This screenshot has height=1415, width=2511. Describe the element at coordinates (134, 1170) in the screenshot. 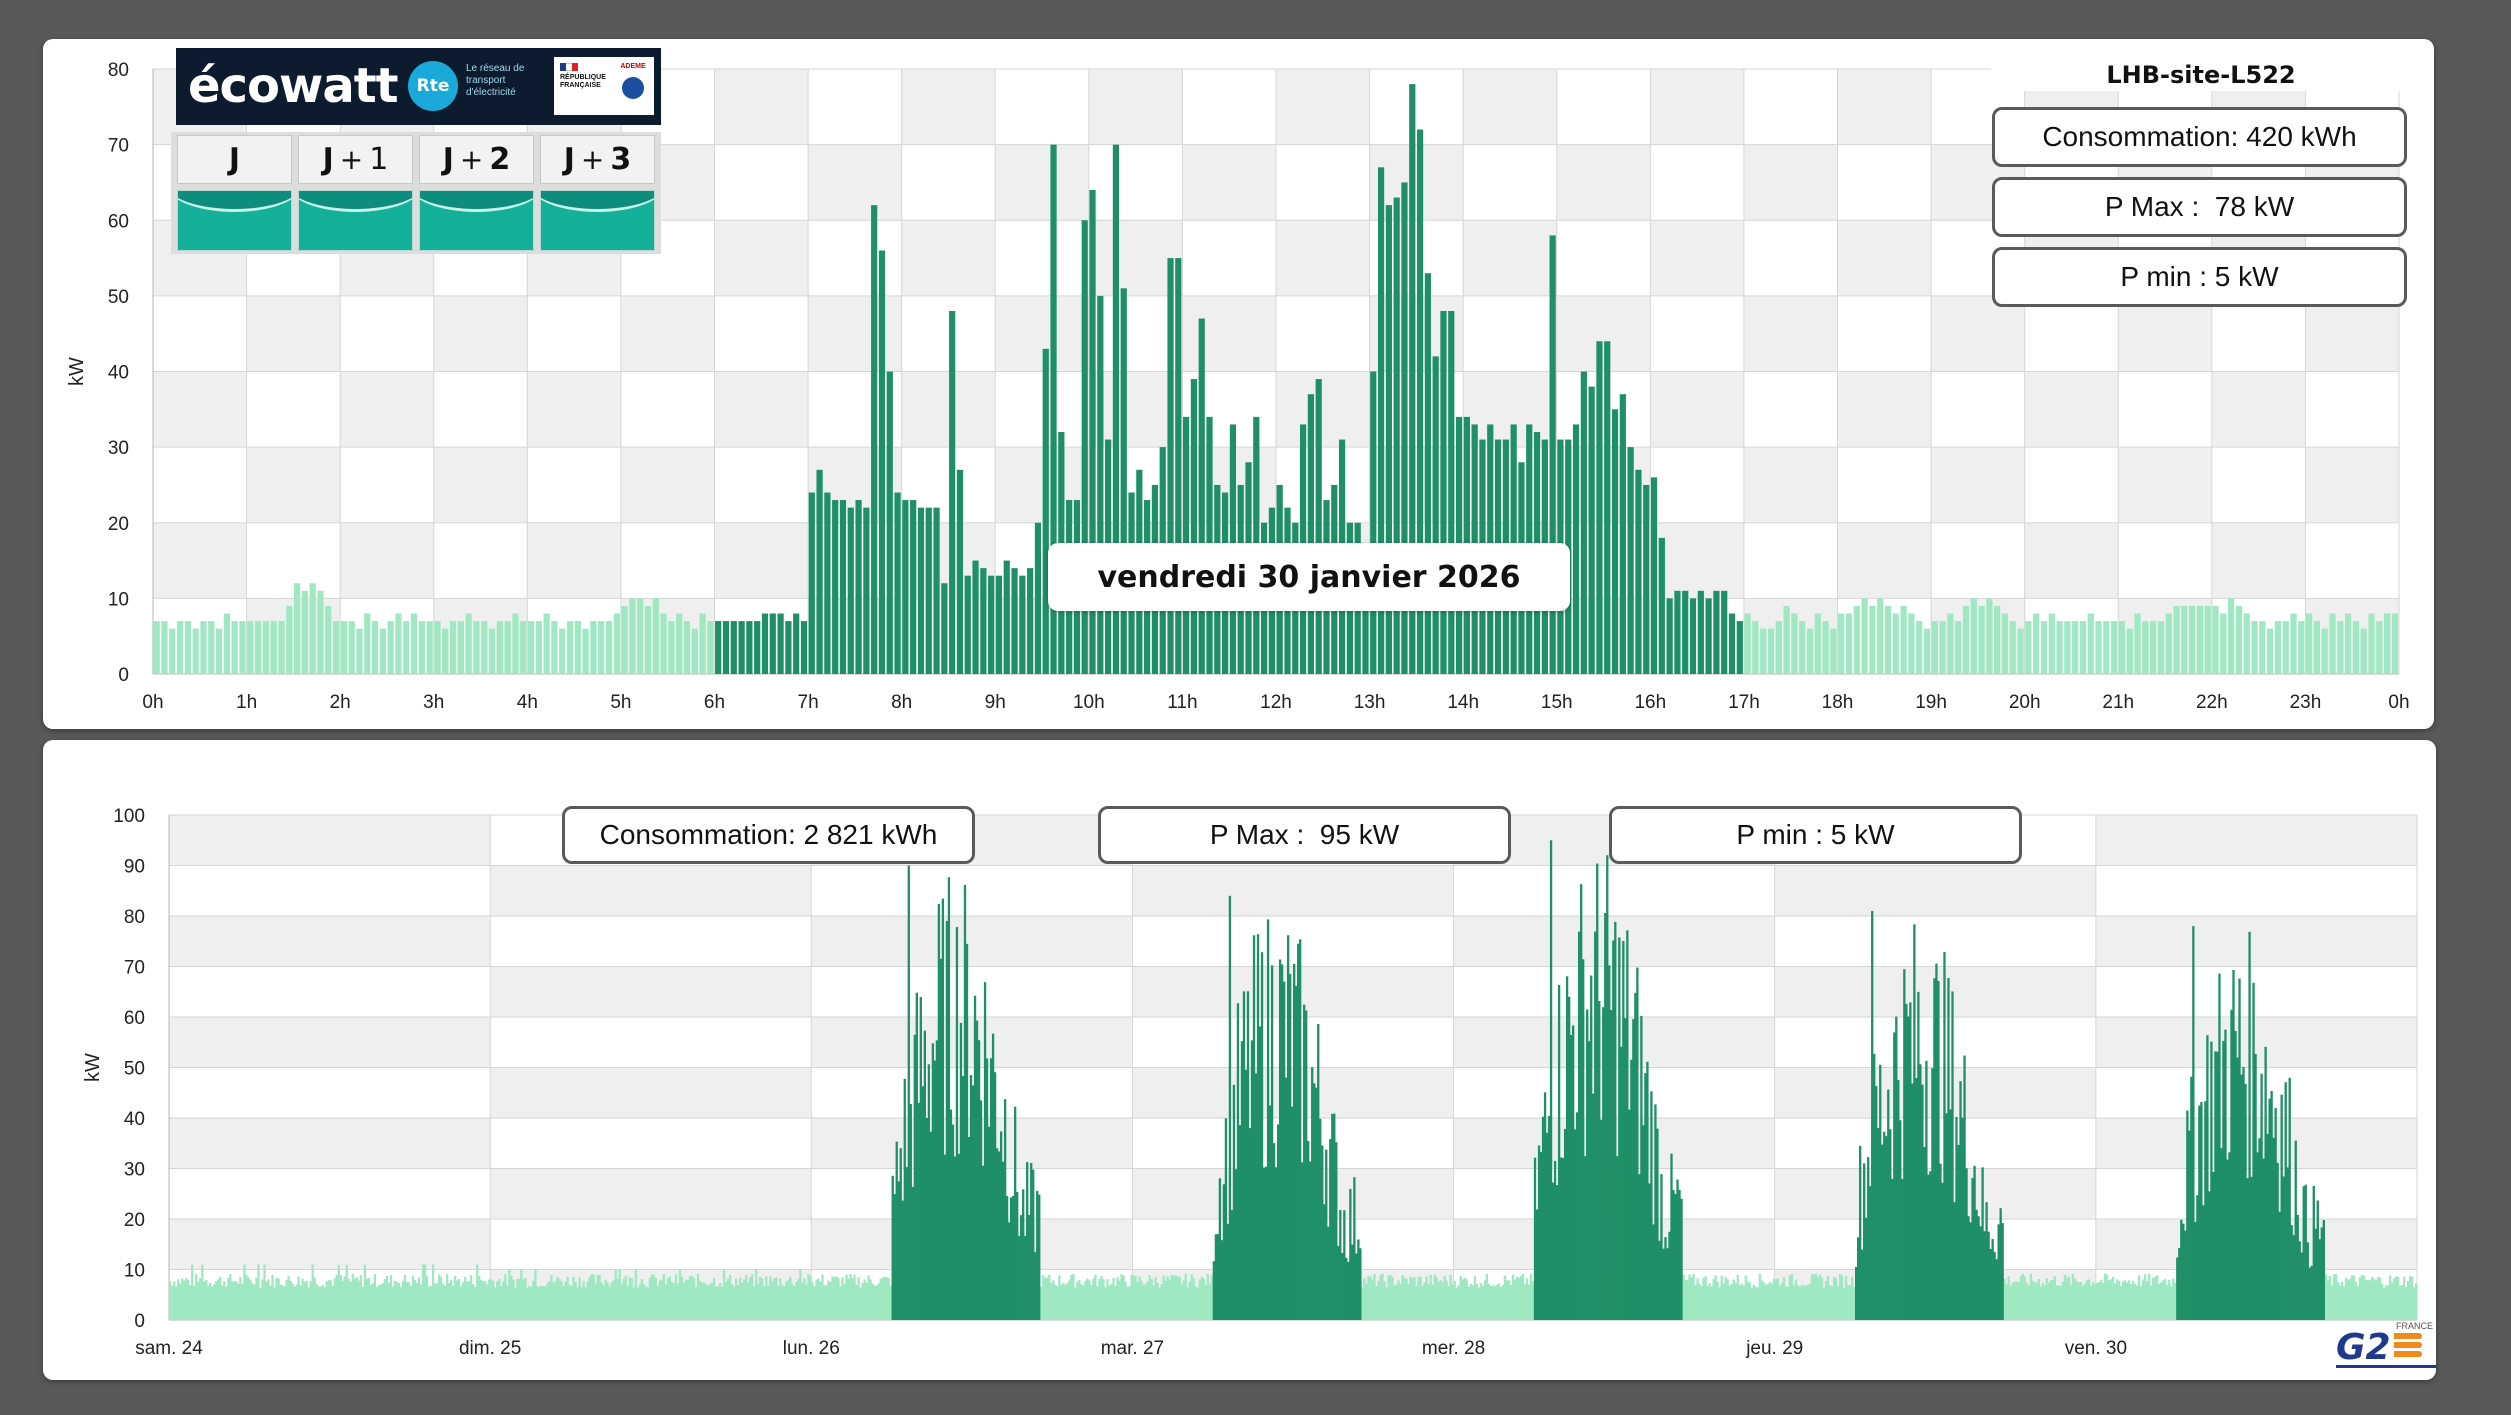

I see `y-tick-label: 30` at that location.